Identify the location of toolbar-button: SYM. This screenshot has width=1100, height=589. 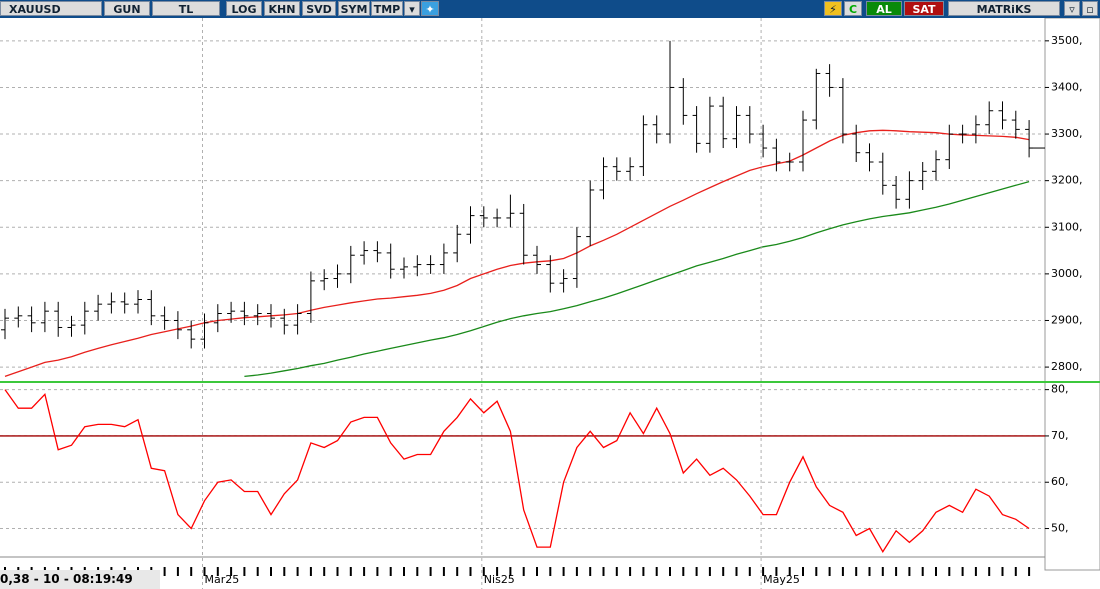
(354, 8).